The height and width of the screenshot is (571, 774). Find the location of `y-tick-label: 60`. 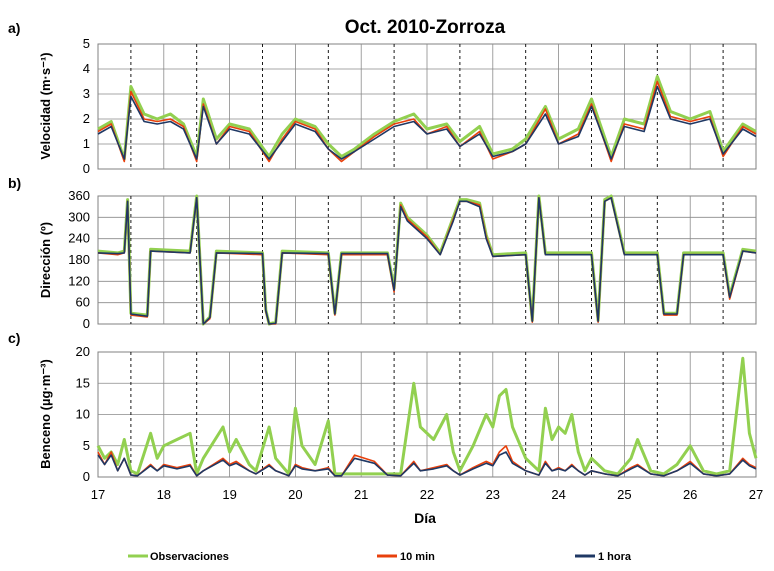

y-tick-label: 60 is located at coordinates (83, 302).